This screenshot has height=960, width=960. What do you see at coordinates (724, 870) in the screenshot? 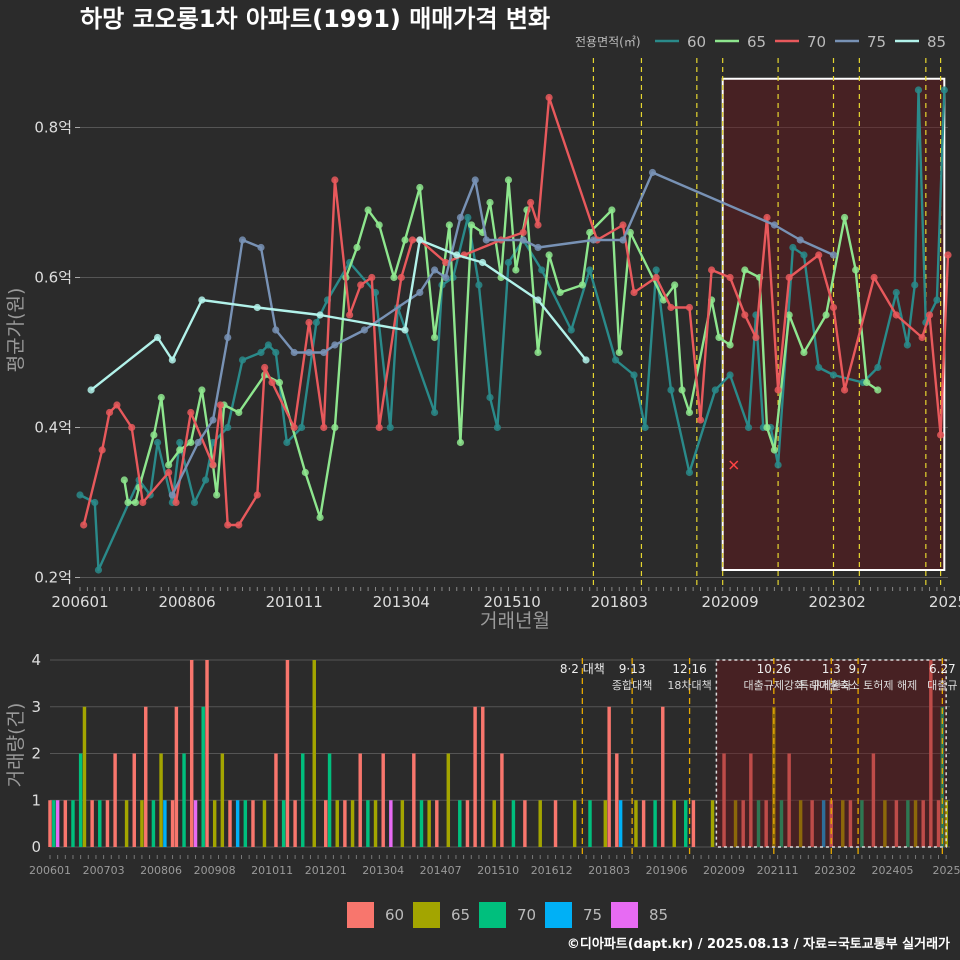
I see `volume-x-tick-label: 202009` at bounding box center [724, 870].